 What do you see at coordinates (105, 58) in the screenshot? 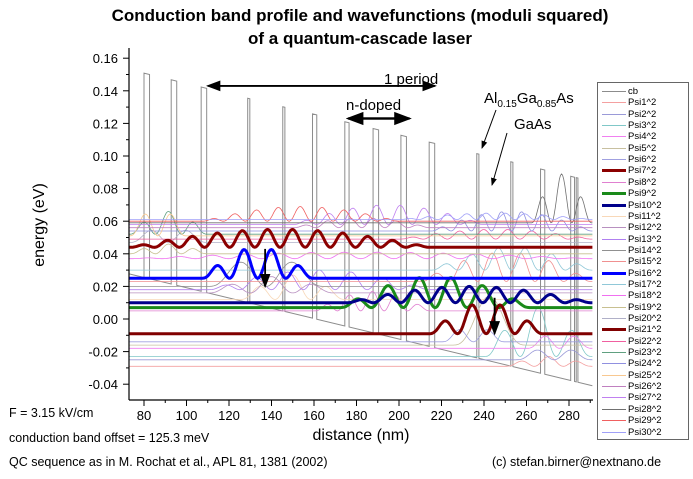
I see `y-tick-label: 0.16` at bounding box center [105, 58].